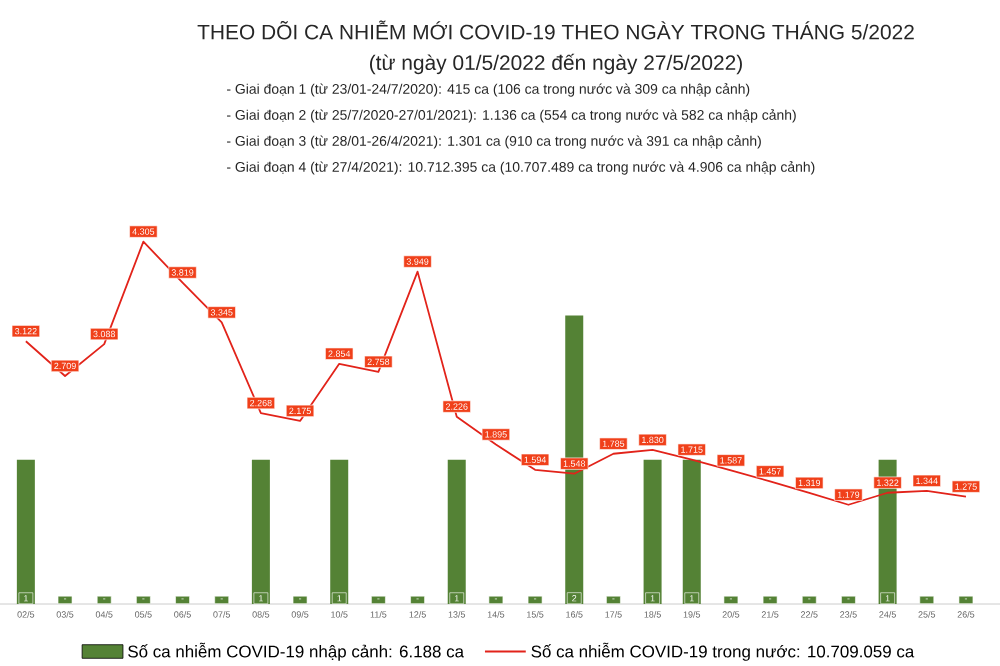 This screenshot has width=1000, height=666. I want to click on legend-label: Số ca nhiễm COVID-19 nhập cảnh: 6.188 ca, so click(296, 651).